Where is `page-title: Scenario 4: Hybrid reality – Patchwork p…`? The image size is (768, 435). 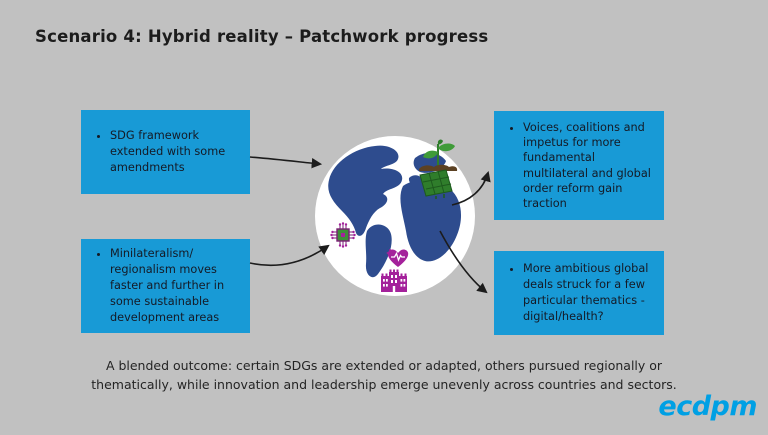 page-title: Scenario 4: Hybrid reality – Patchwork p… is located at coordinates (262, 36).